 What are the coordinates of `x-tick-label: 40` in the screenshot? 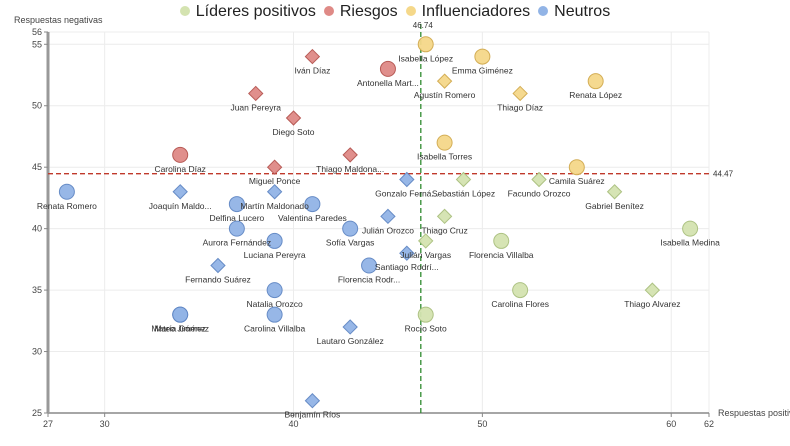 It's located at (294, 424).